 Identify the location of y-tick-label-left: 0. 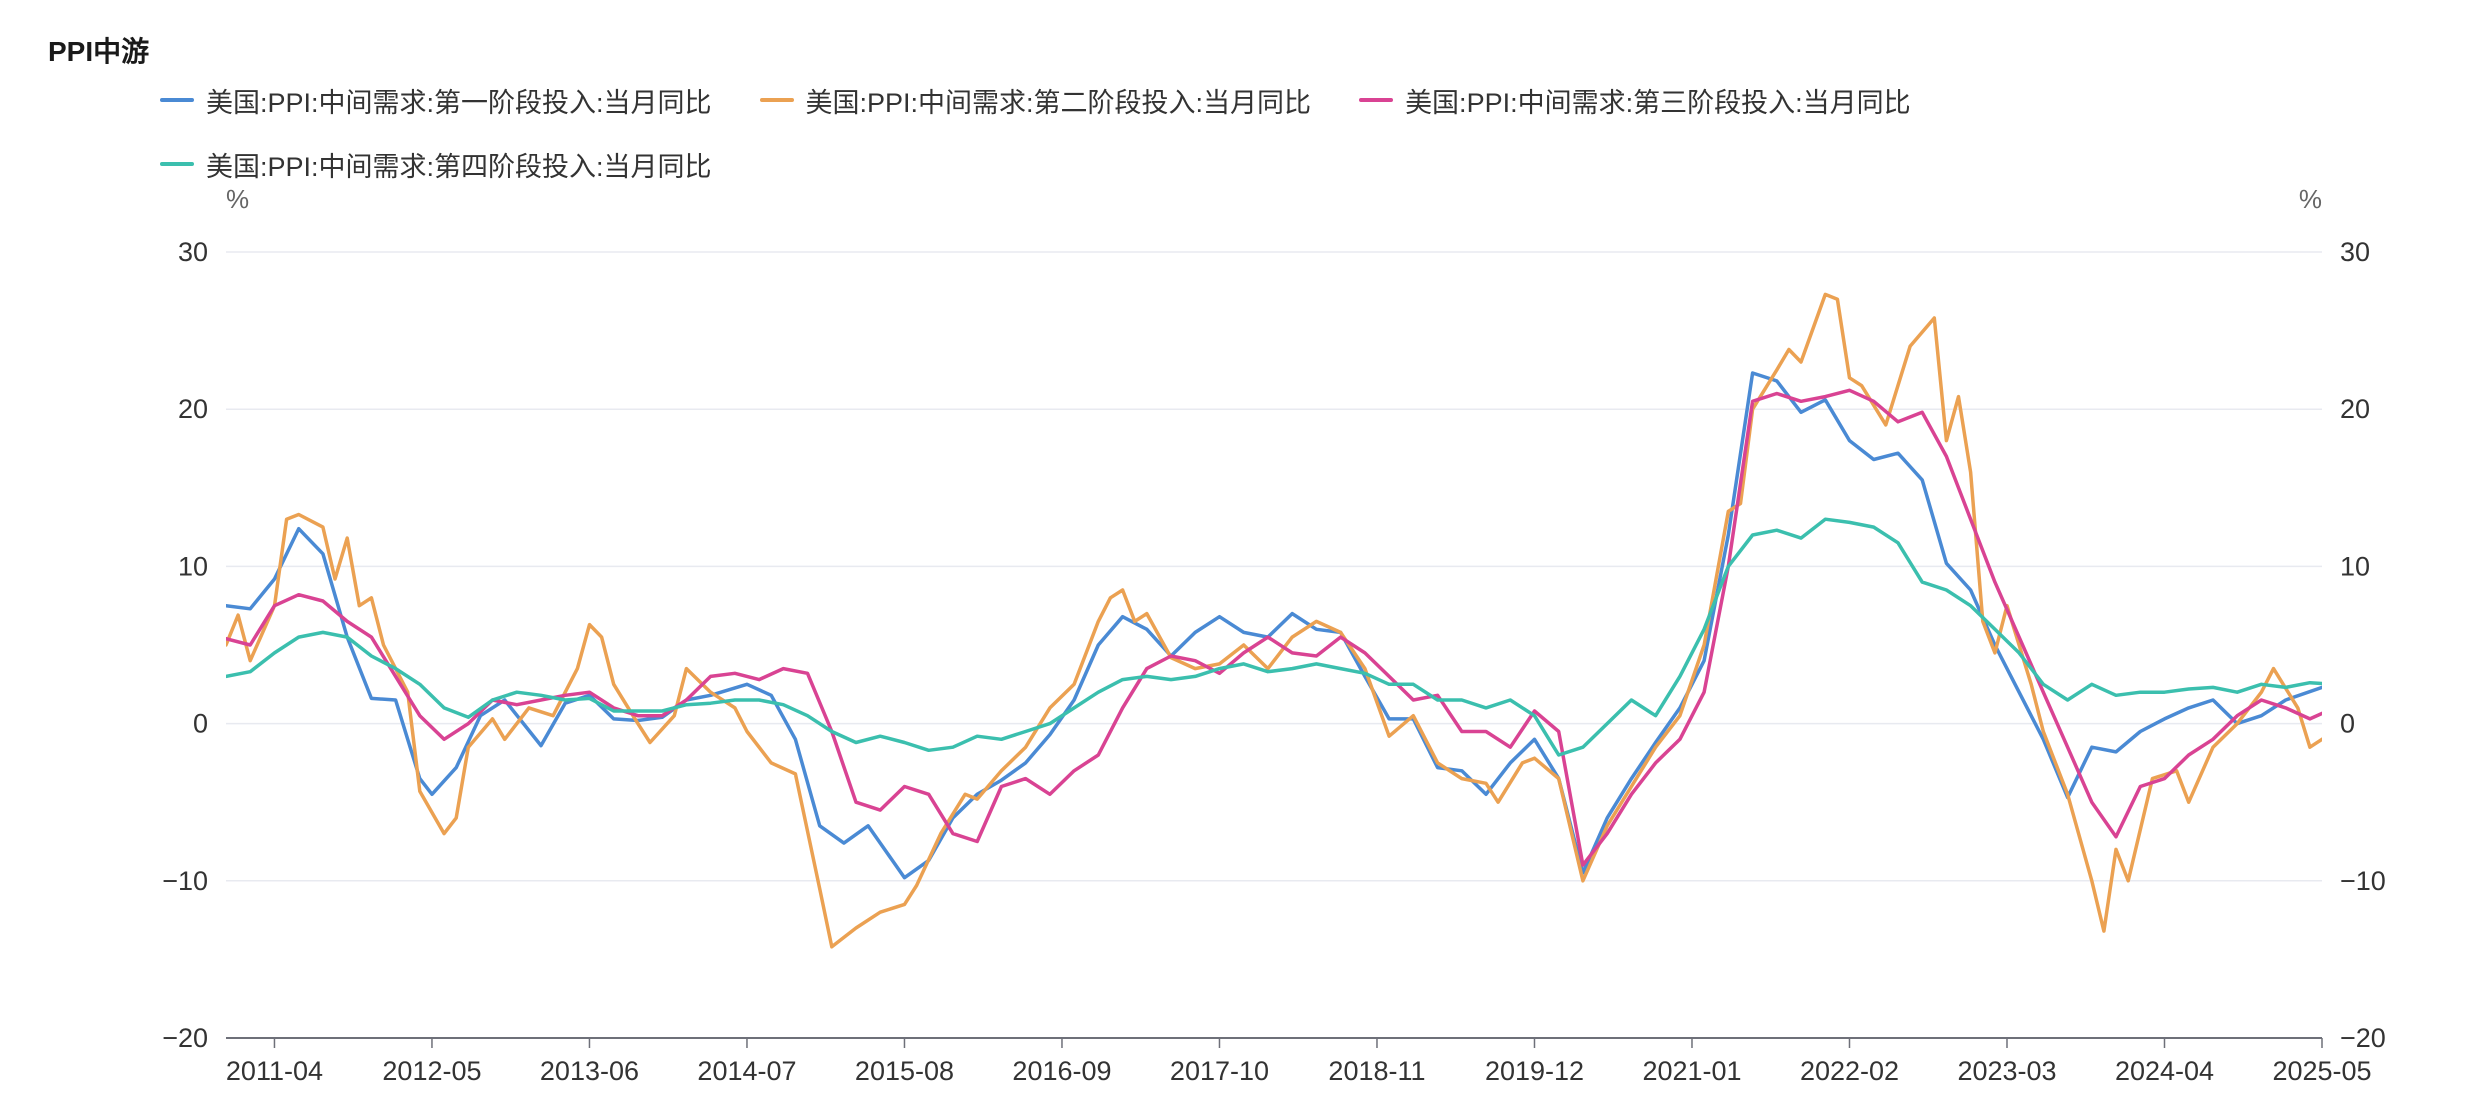
(200, 724).